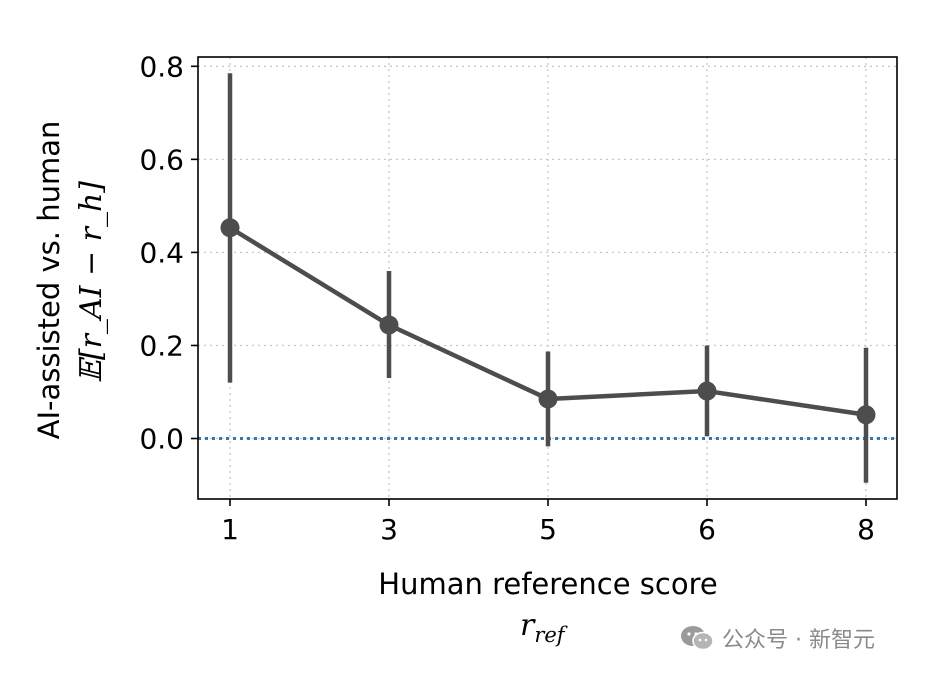 This screenshot has width=930, height=676. What do you see at coordinates (547, 584) in the screenshot?
I see `x-axis-label: Human reference score` at bounding box center [547, 584].